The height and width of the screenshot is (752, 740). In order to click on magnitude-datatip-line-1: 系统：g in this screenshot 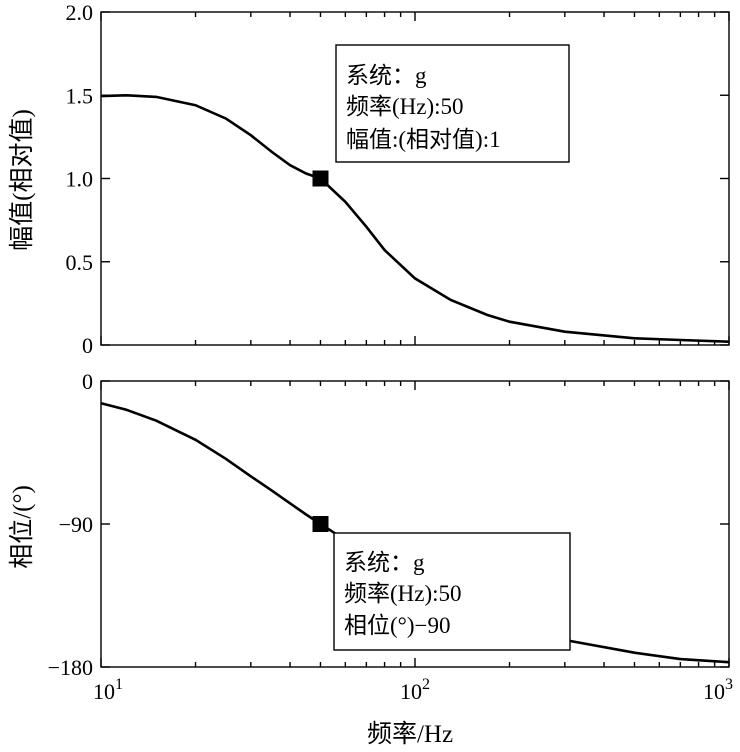, I will do `click(386, 75)`.